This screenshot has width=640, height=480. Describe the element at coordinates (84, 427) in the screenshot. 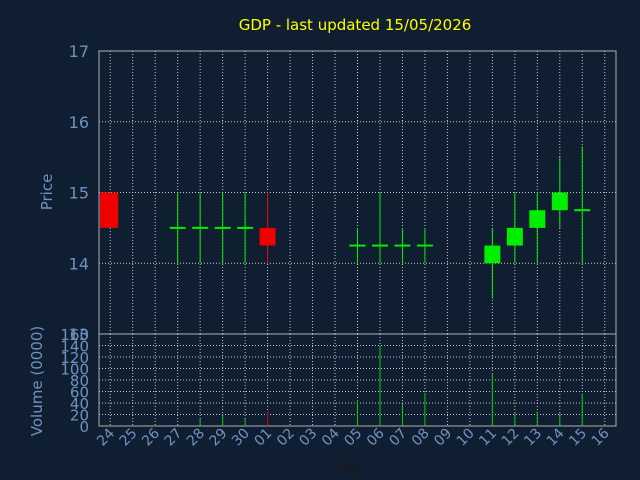

I see `volume-tick-label: 0` at that location.